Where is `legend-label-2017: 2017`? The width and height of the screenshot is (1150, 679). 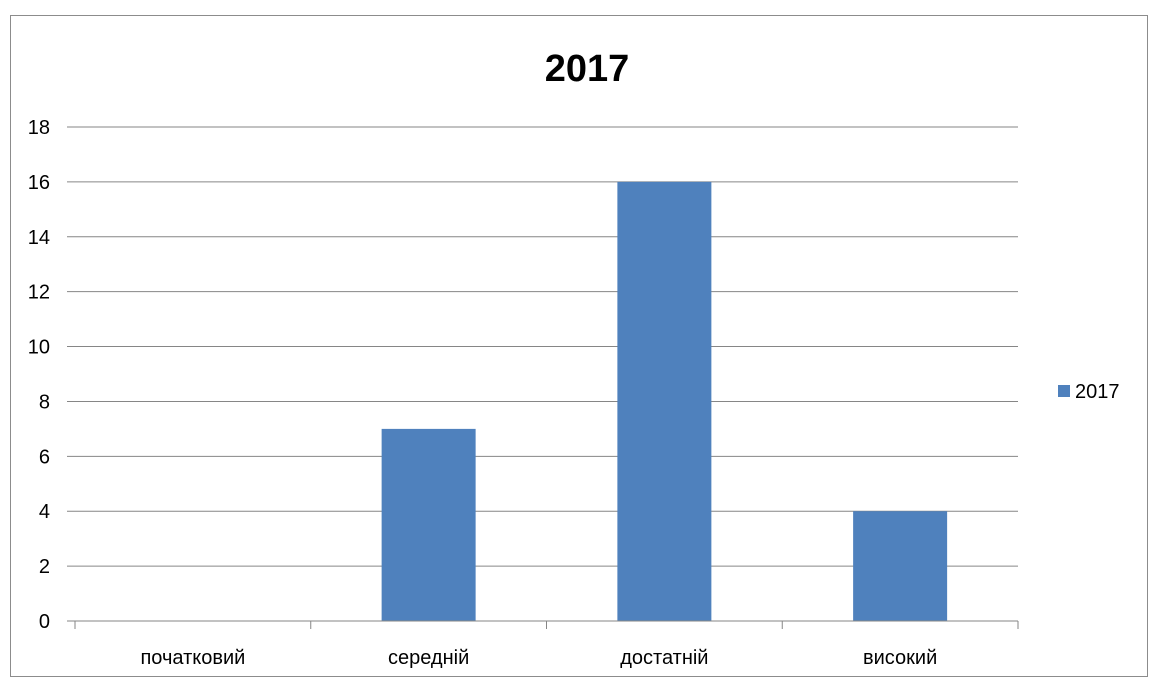 legend-label-2017: 2017 is located at coordinates (1097, 392).